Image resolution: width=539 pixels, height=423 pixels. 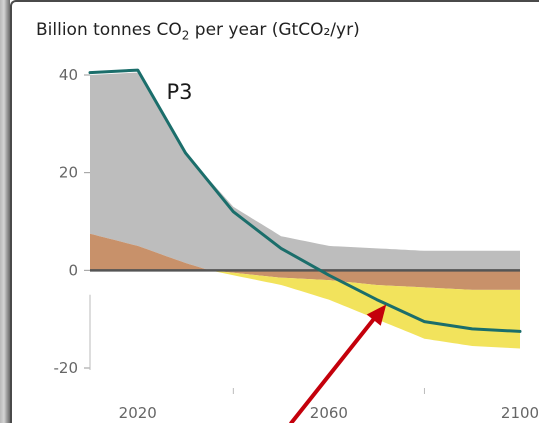 I want to click on series-label-p3: P3, so click(x=179, y=92).